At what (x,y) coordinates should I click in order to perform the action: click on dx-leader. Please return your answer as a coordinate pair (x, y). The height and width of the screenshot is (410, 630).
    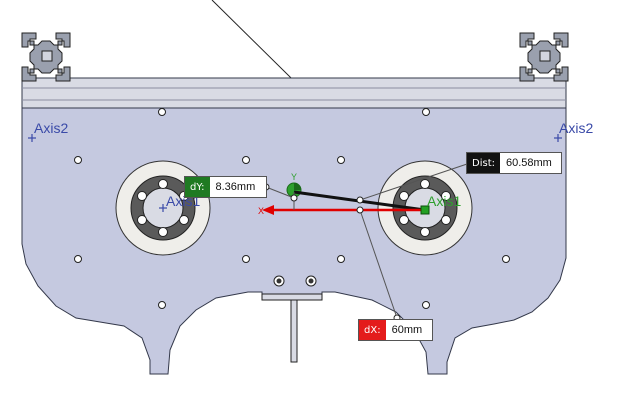
    Looking at the image, I should click on (378, 264).